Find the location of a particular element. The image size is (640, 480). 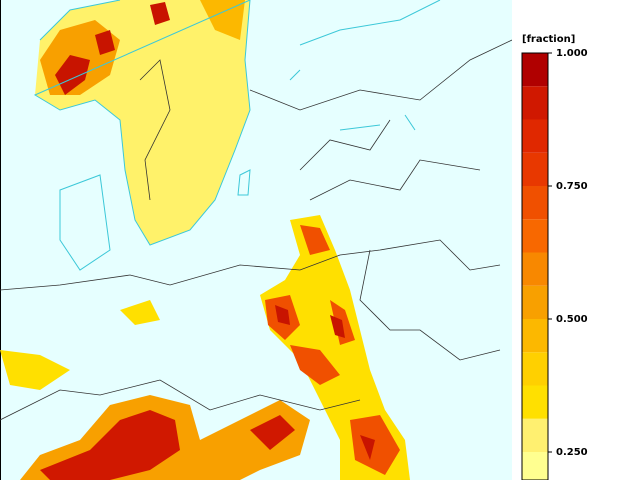

colorbar-segments is located at coordinates (535, 266).